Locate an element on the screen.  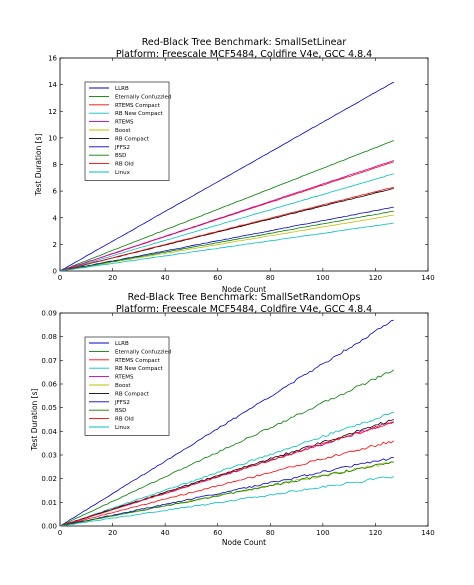
series-line-rtems-compact is located at coordinates (227, 483).